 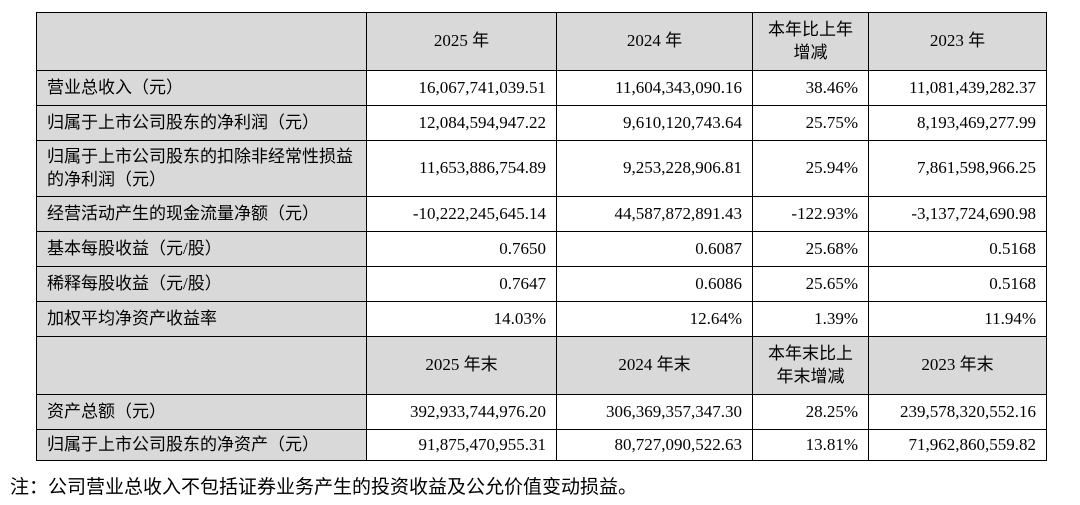 What do you see at coordinates (654, 445) in the screenshot?
I see `cell-2024: 80,727,090,522.63` at bounding box center [654, 445].